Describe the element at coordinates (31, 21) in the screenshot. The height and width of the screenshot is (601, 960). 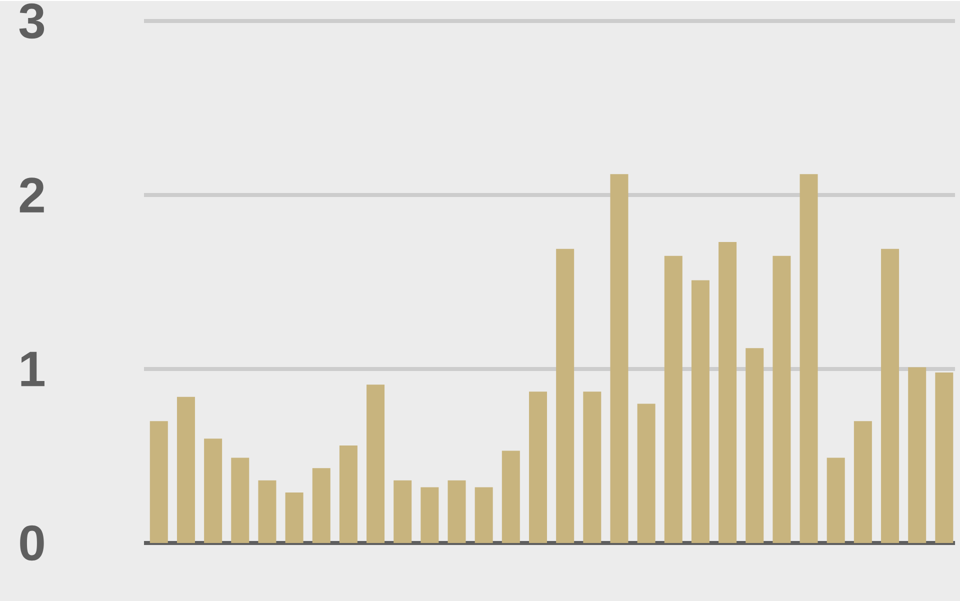
I see `y-tick-label: 3` at that location.